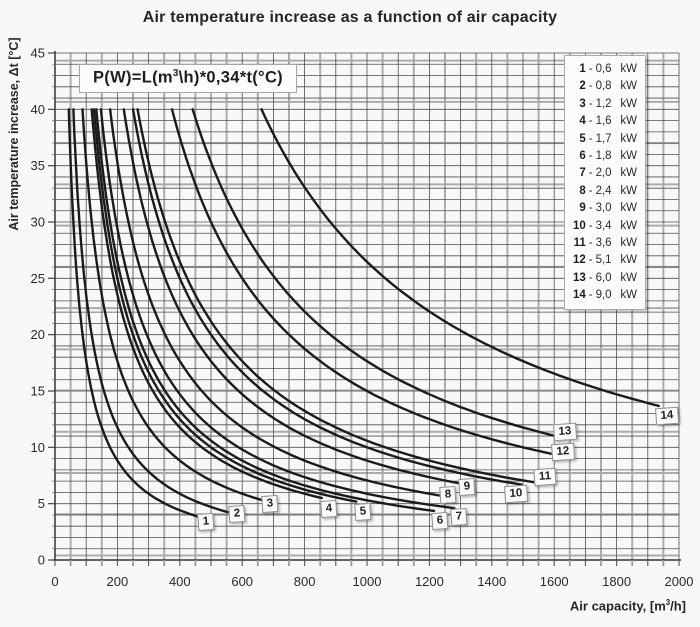 This screenshot has height=627, width=700. Describe the element at coordinates (582, 69) in the screenshot. I see `legend-item-number: 1` at that location.